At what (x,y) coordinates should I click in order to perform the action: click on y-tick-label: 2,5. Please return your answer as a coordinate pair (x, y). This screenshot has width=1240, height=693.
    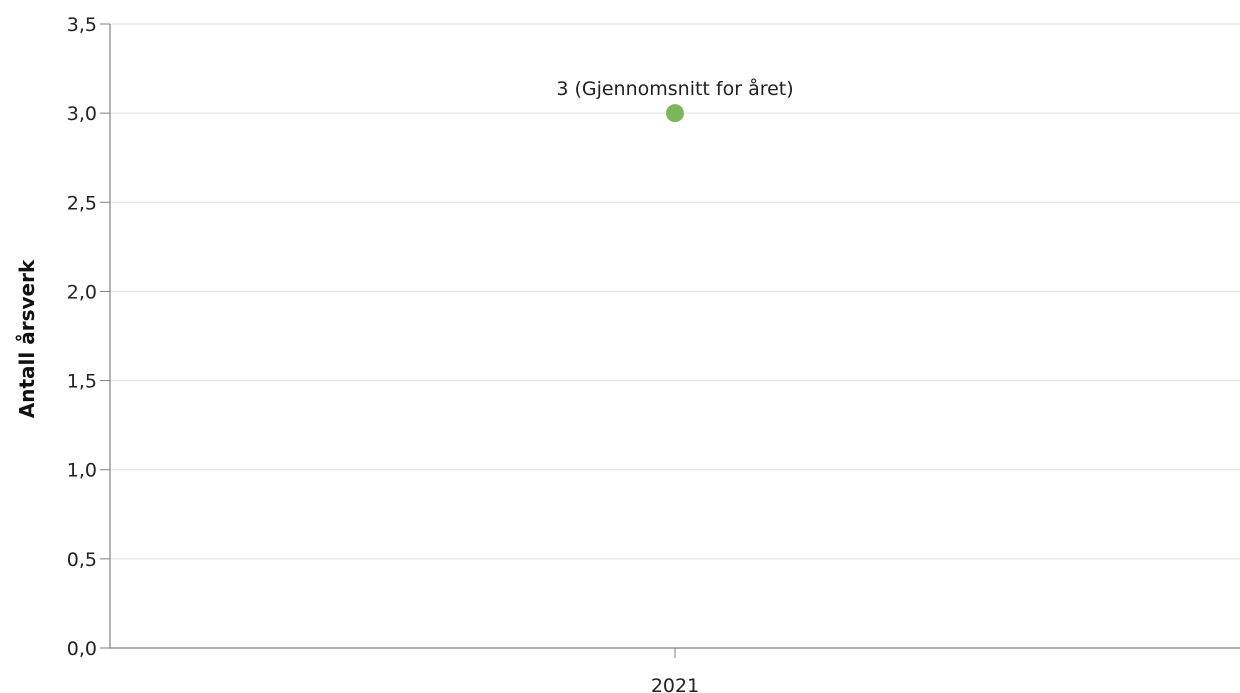
    Looking at the image, I should click on (82, 203).